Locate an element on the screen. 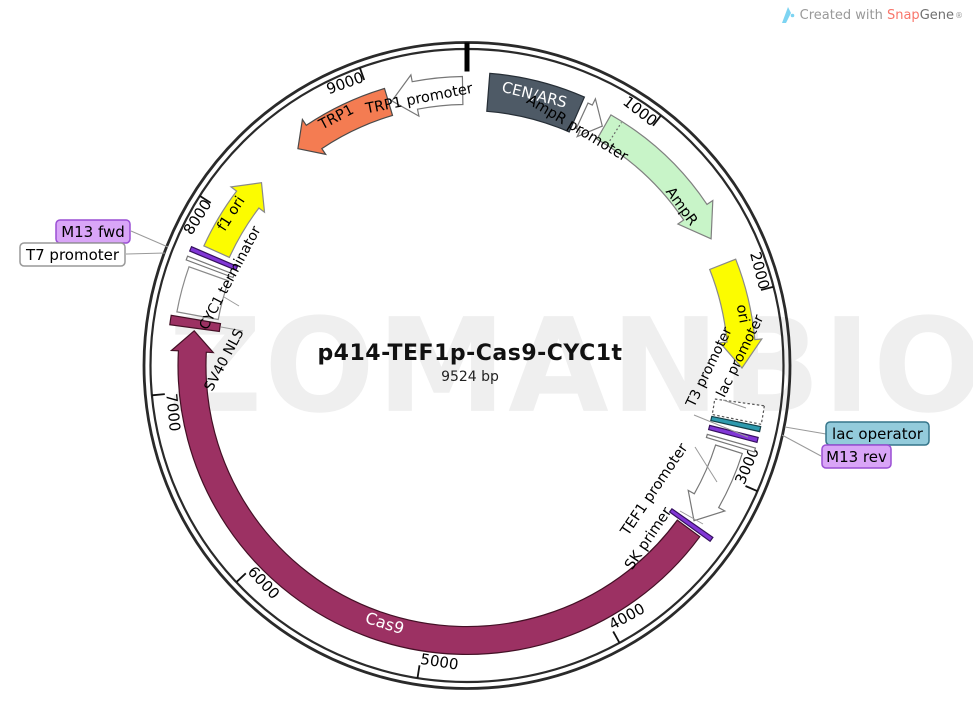 This screenshot has height=723, width=973. t7-promoter-tag is located at coordinates (72, 254).